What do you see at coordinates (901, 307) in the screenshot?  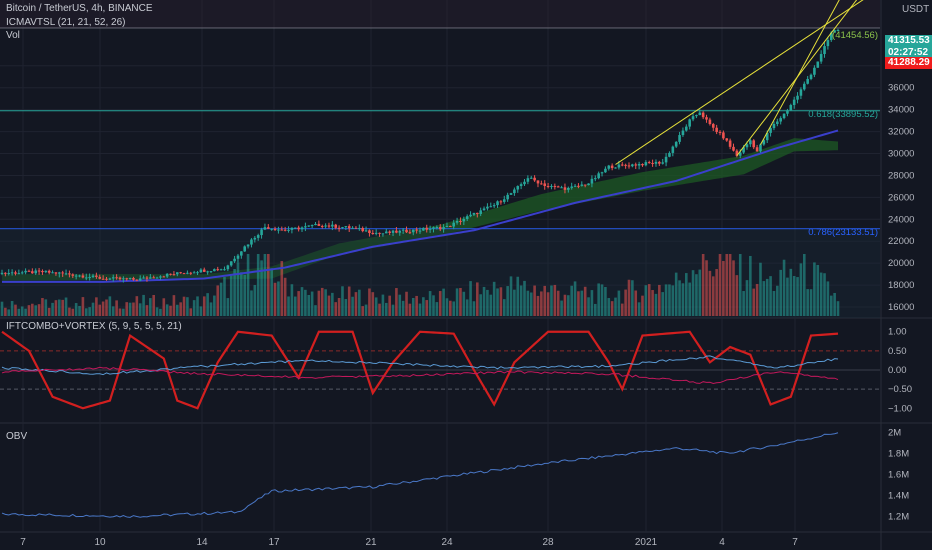 I see `price-tick-label: 16000` at bounding box center [901, 307].